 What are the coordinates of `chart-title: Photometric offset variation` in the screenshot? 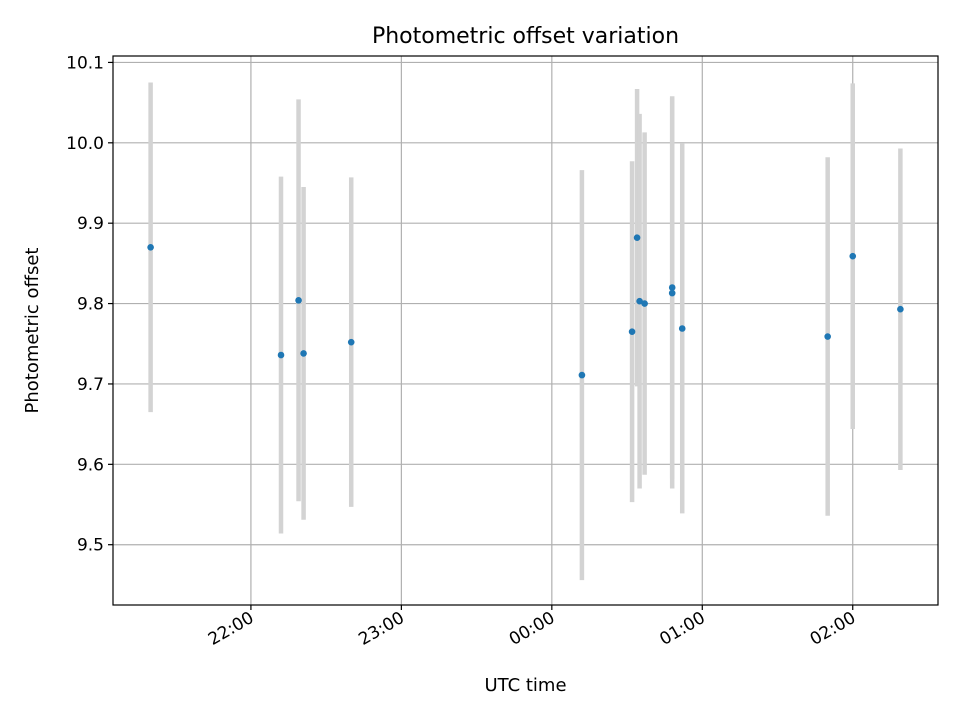 It's located at (525, 36).